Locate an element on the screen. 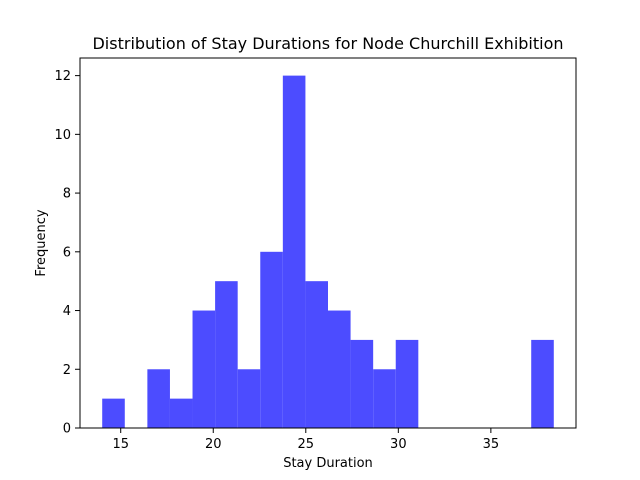  x-tick-label: 35 is located at coordinates (491, 444).